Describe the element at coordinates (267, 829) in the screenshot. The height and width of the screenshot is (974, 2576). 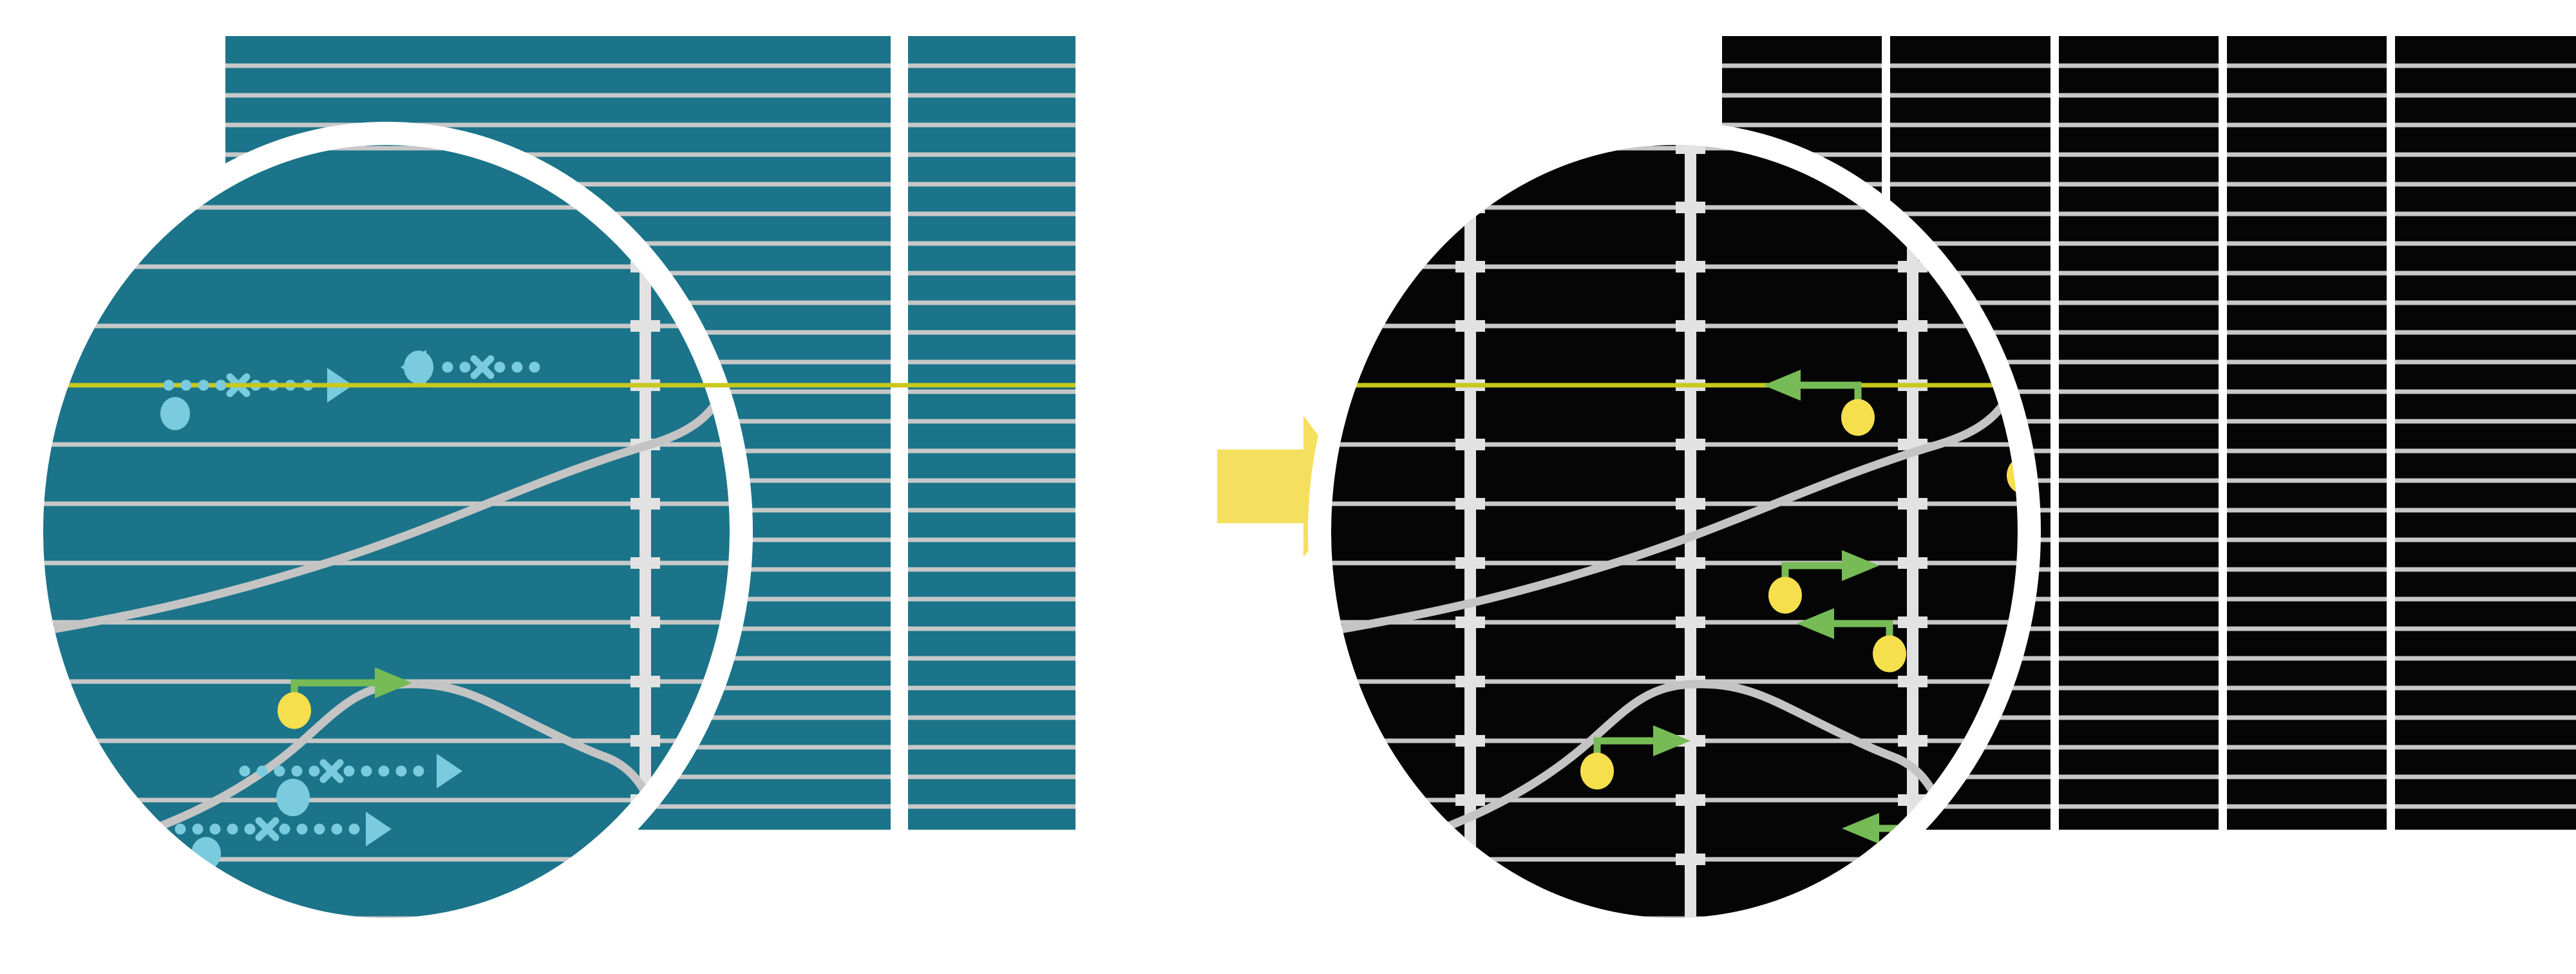
I see `marker-x` at that location.